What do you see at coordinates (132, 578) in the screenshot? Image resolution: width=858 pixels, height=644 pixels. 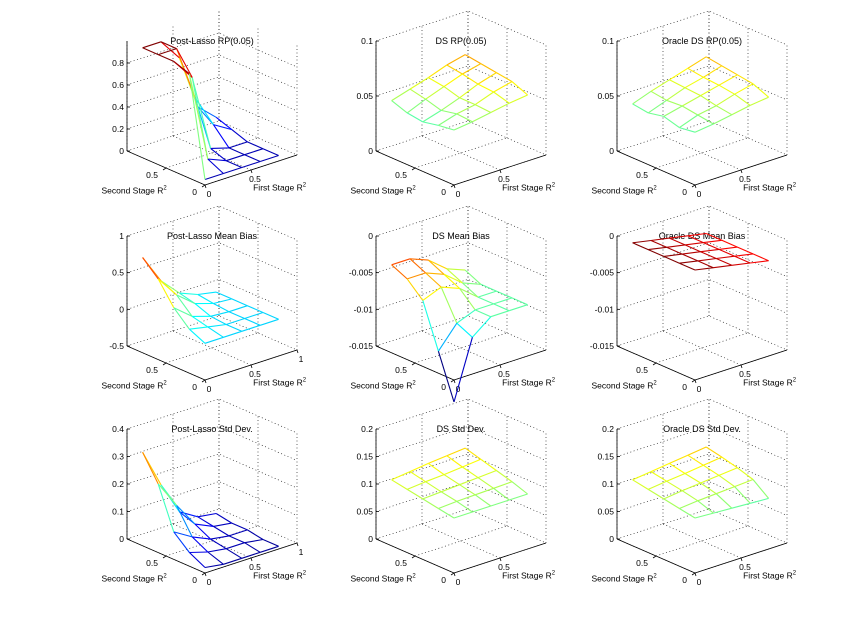 I see `y-axis-label-text: Second Stage R` at bounding box center [132, 578].